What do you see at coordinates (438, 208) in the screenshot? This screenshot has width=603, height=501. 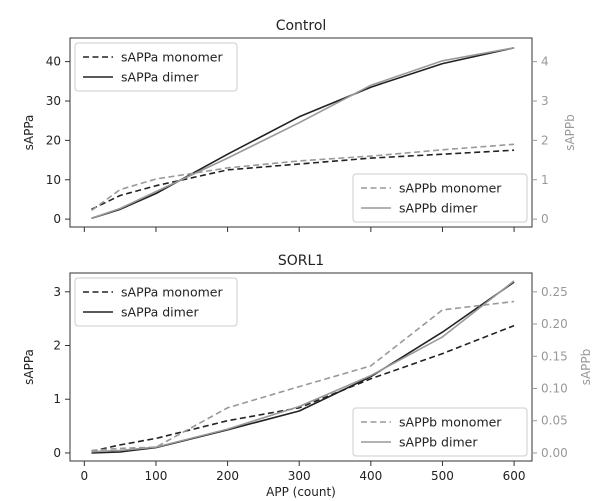 I see `legend-label-right-0-1: sAPPb dimer` at bounding box center [438, 208].